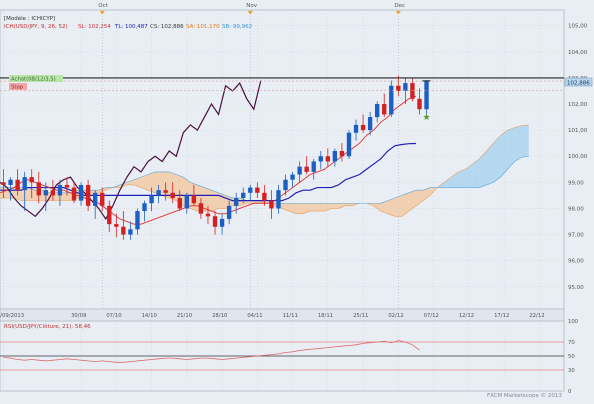  Describe the element at coordinates (167, 27) in the screenshot. I see `legend-value-cs: CS: 102,886` at that location.